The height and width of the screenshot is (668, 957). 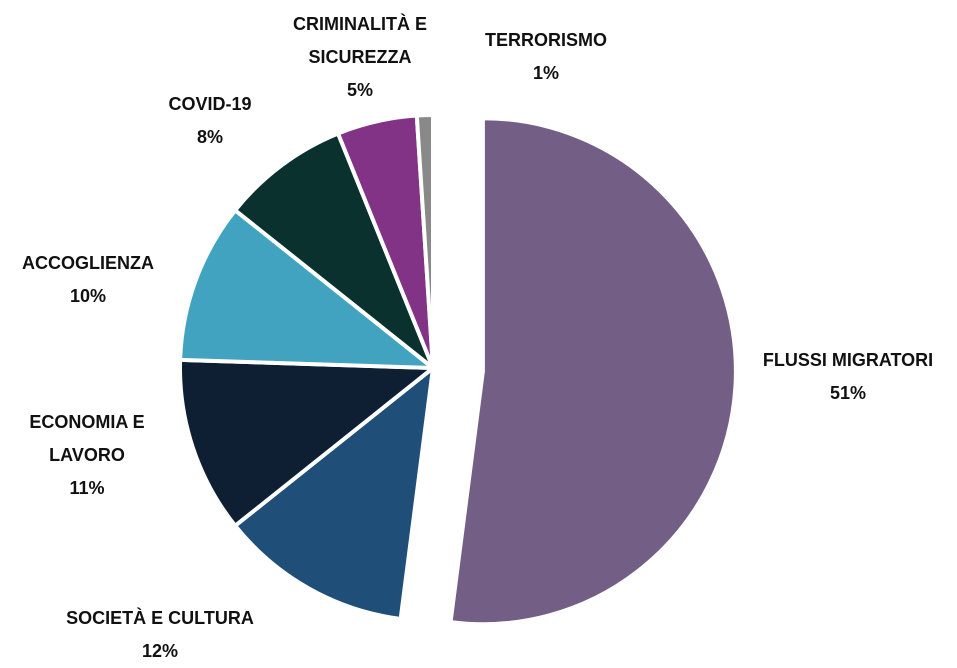 I want to click on category-label: TERRORISMO, so click(x=545, y=39).